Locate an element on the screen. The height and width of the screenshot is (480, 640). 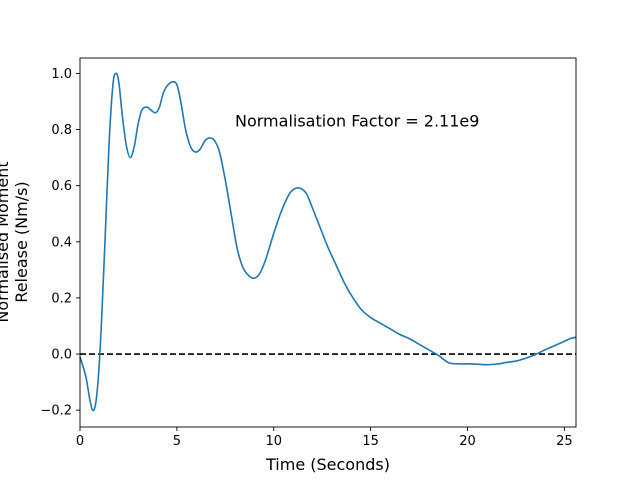
x-tick-label: 5 is located at coordinates (177, 441).